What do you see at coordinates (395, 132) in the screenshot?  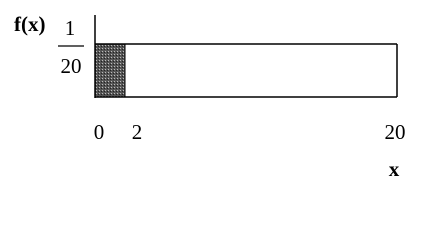 I see `x-tick-label: 20` at bounding box center [395, 132].